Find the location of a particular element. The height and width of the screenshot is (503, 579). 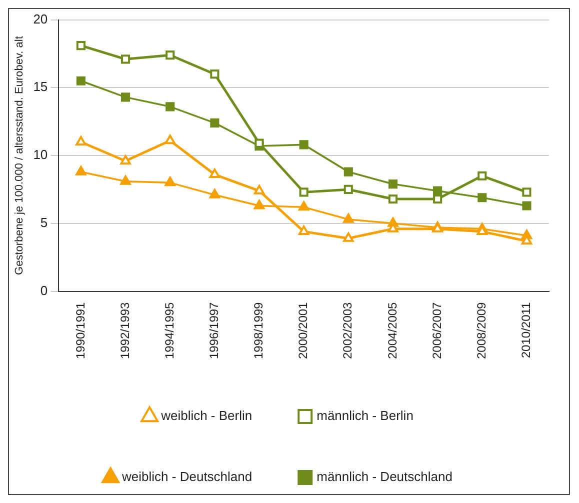

legend-label: männlich - Berlin is located at coordinates (365, 416).